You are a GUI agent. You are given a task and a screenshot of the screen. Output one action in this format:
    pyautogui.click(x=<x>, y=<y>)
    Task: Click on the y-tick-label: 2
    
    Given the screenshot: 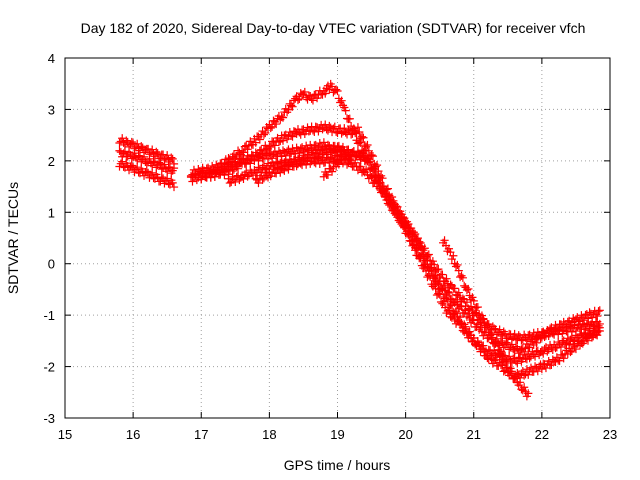 What is the action you would take?
    pyautogui.click(x=51, y=161)
    